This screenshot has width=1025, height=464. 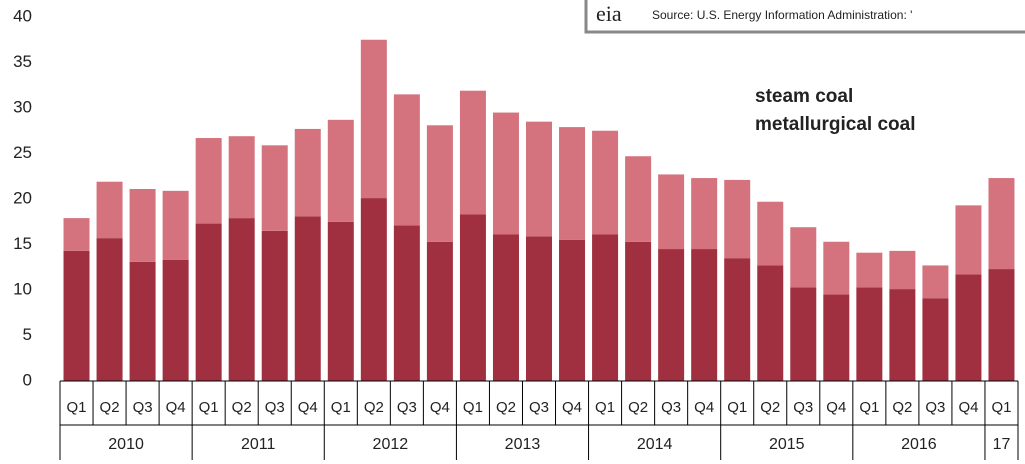 What do you see at coordinates (22, 197) in the screenshot?
I see `y-tick-label: 20` at bounding box center [22, 197].